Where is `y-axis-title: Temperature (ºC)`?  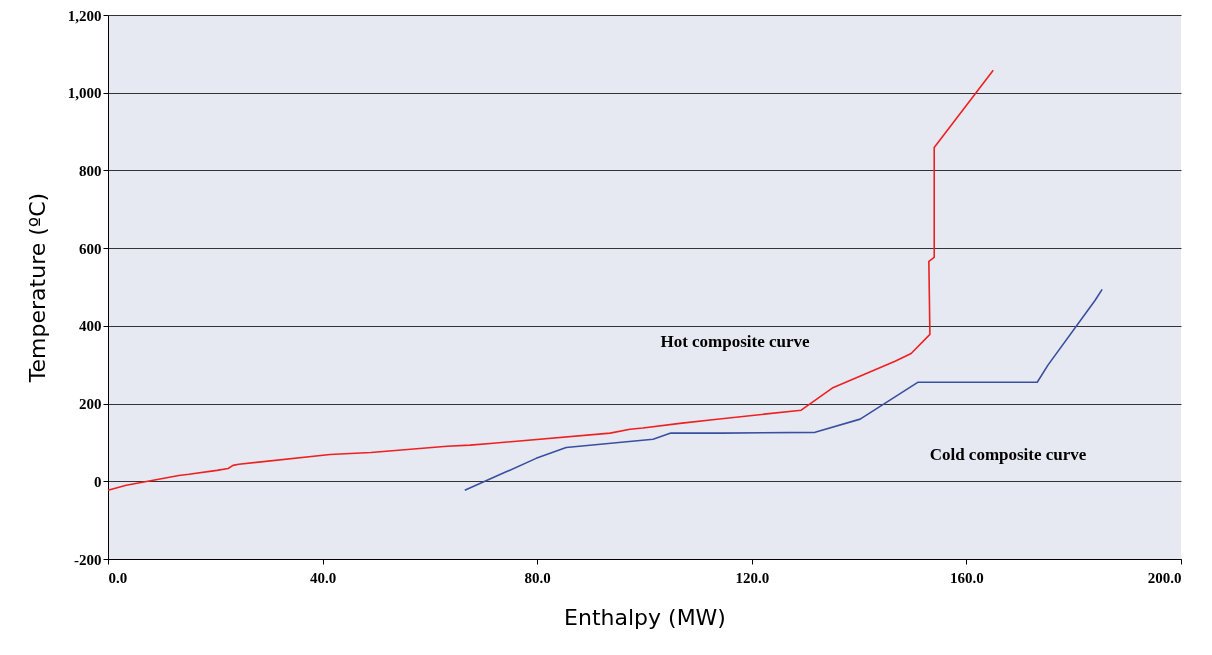
y-axis-title: Temperature (ºC) is located at coordinates (37, 288).